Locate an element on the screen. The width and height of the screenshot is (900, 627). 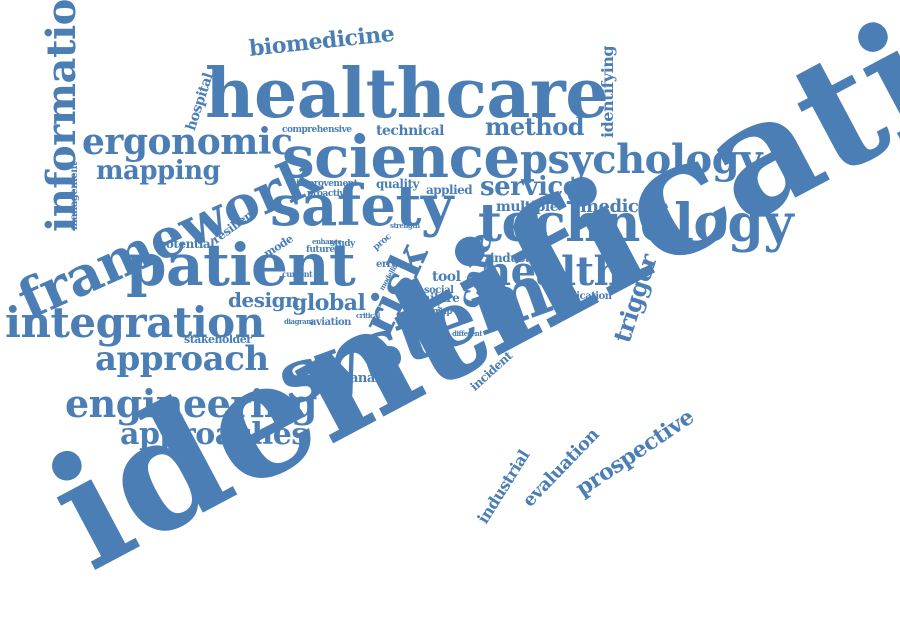
word-critical: critical is located at coordinates (368, 315).